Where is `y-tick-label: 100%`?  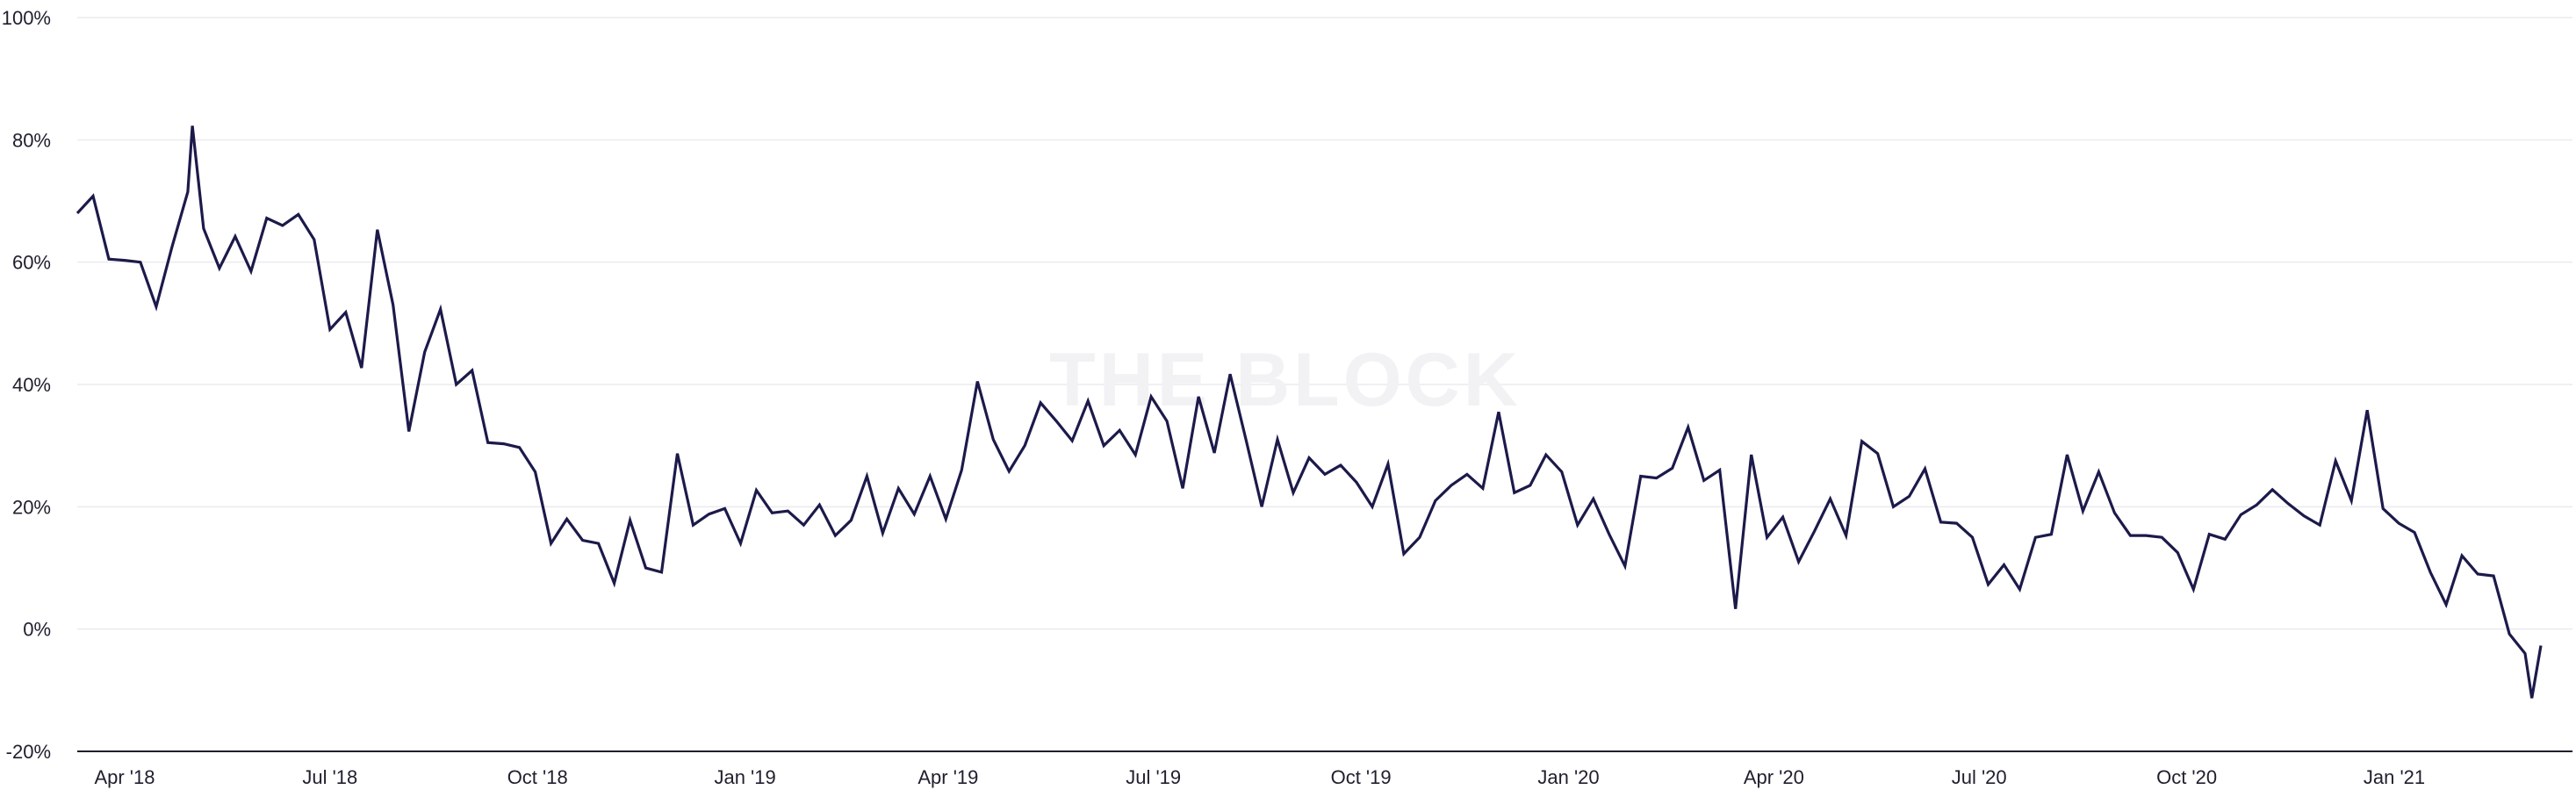
y-tick-label: 100% is located at coordinates (26, 18).